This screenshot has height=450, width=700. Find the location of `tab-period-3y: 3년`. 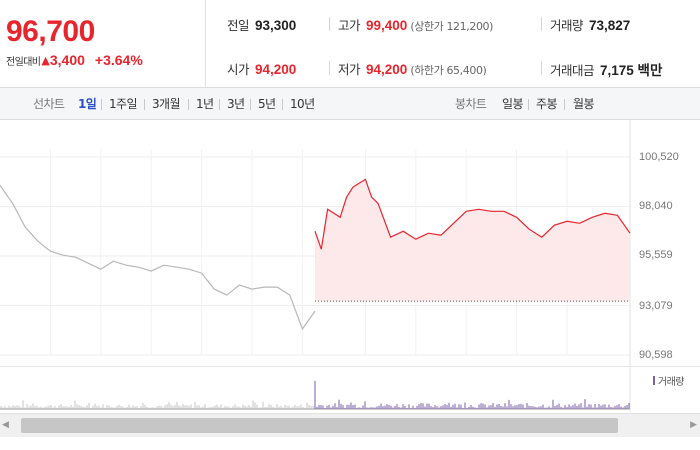

tab-period-3y: 3년 is located at coordinates (236, 104).